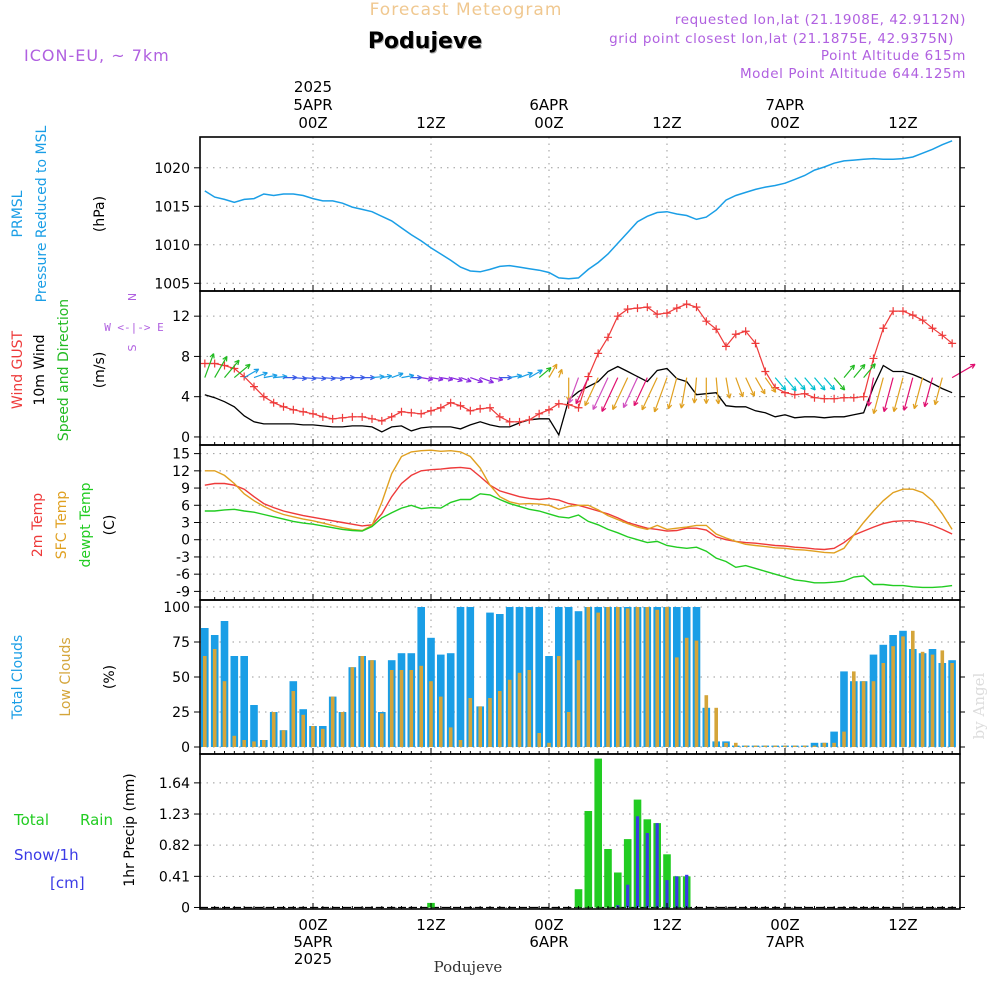 The width and height of the screenshot is (1000, 1000). What do you see at coordinates (312, 942) in the screenshot?
I see `bottom-time-label: 5APR` at bounding box center [312, 942].